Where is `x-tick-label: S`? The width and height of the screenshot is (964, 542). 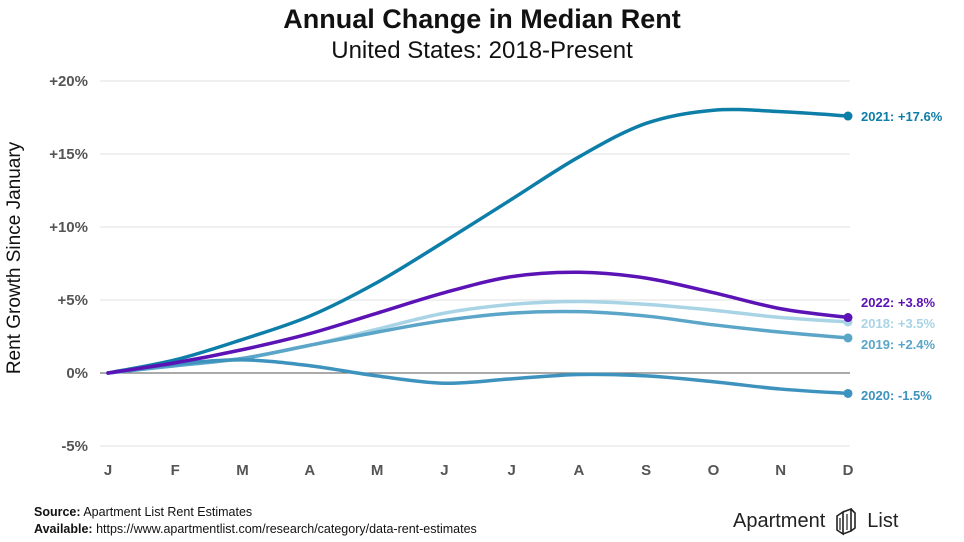
x-tick-label: S is located at coordinates (646, 470).